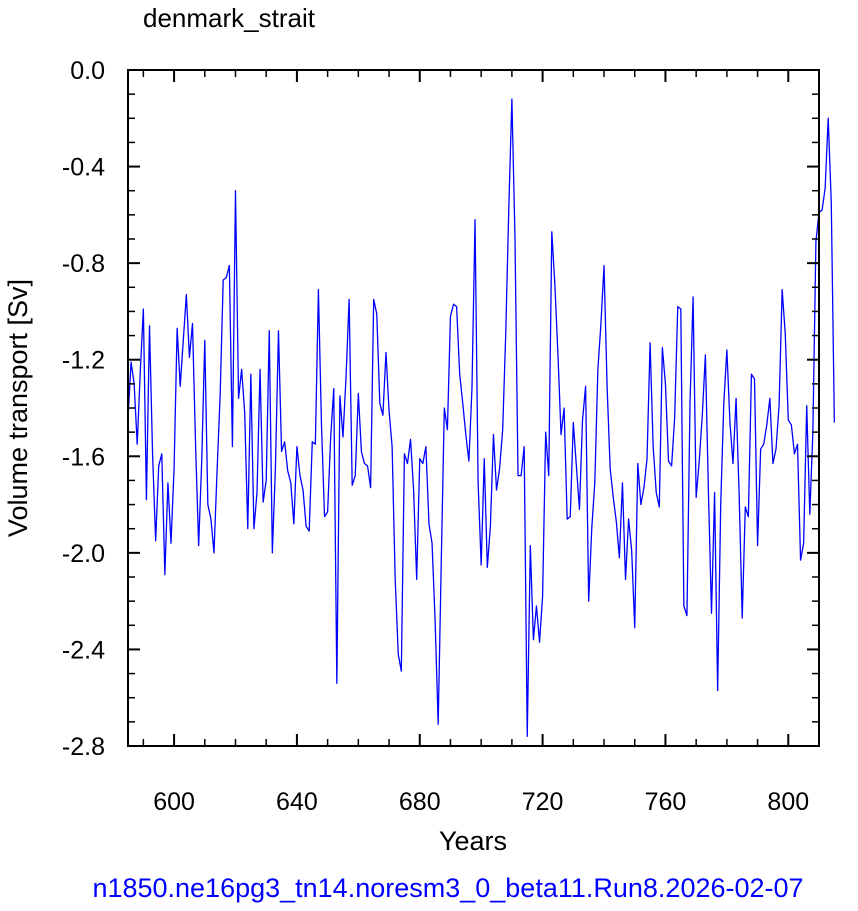 The width and height of the screenshot is (858, 911). Describe the element at coordinates (666, 802) in the screenshot. I see `x-tick-label: 760` at that location.